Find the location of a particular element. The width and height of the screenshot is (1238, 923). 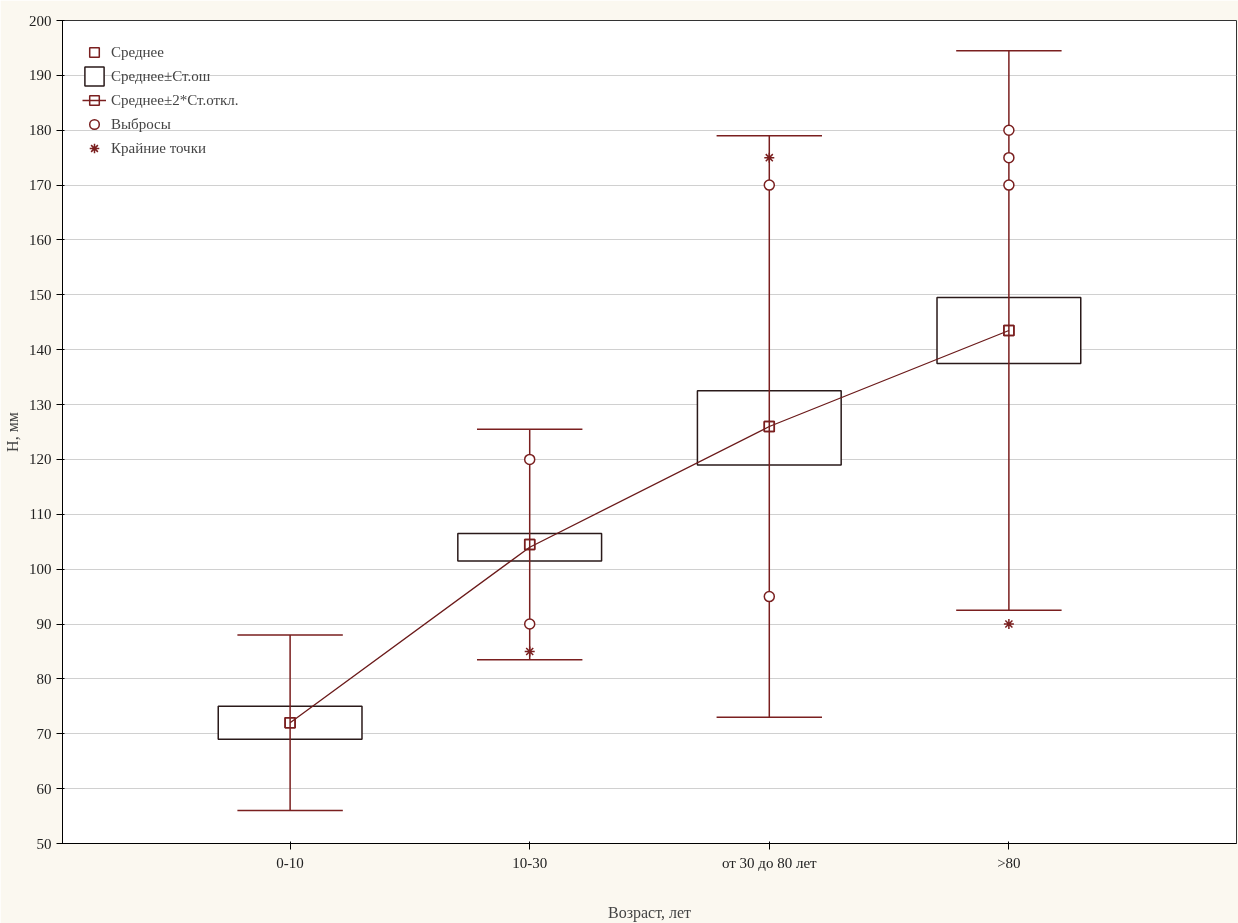

y-tick-label: 50 is located at coordinates (44, 843).